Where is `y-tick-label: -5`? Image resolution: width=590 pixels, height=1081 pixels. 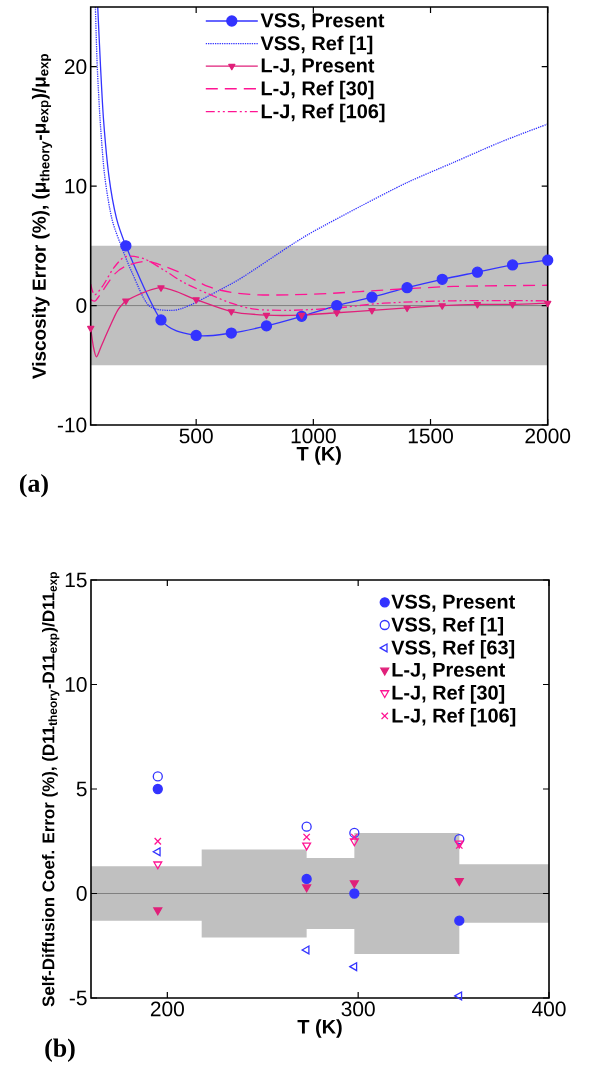 y-tick-label: -5 is located at coordinates (78, 998).